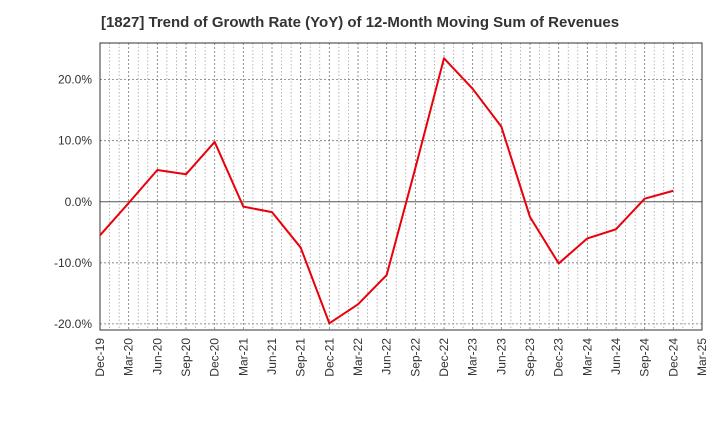 The height and width of the screenshot is (440, 720). I want to click on x-tick-label: Sep-24, so click(645, 357).